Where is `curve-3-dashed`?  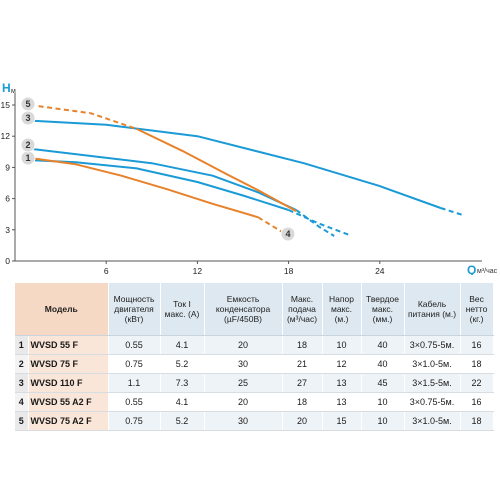 curve-3-dashed is located at coordinates (452, 212).